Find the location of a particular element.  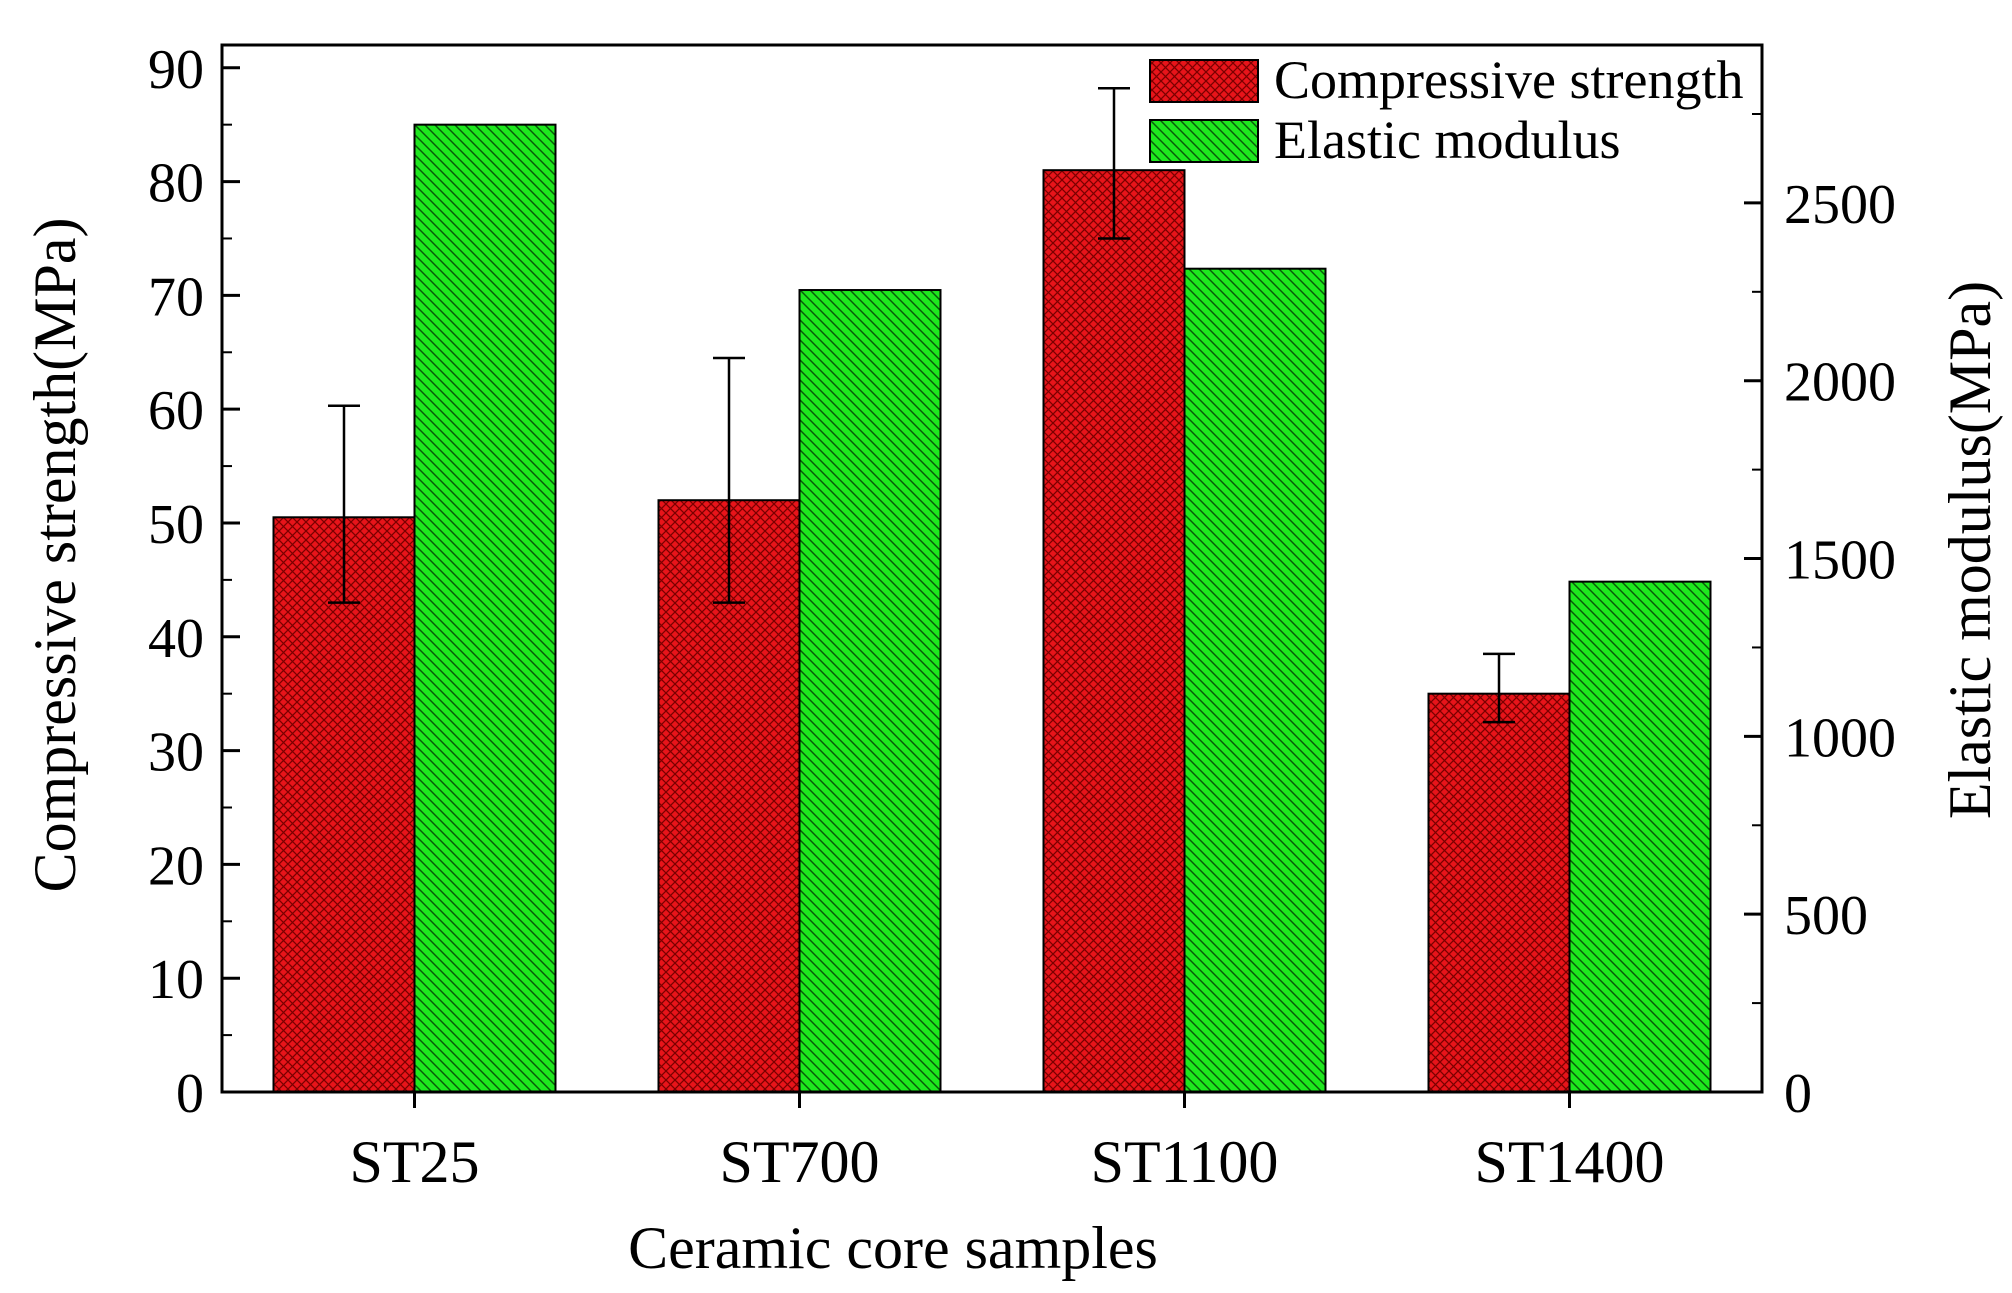

bar-elastic-modulus-st25 is located at coordinates (485, 608).